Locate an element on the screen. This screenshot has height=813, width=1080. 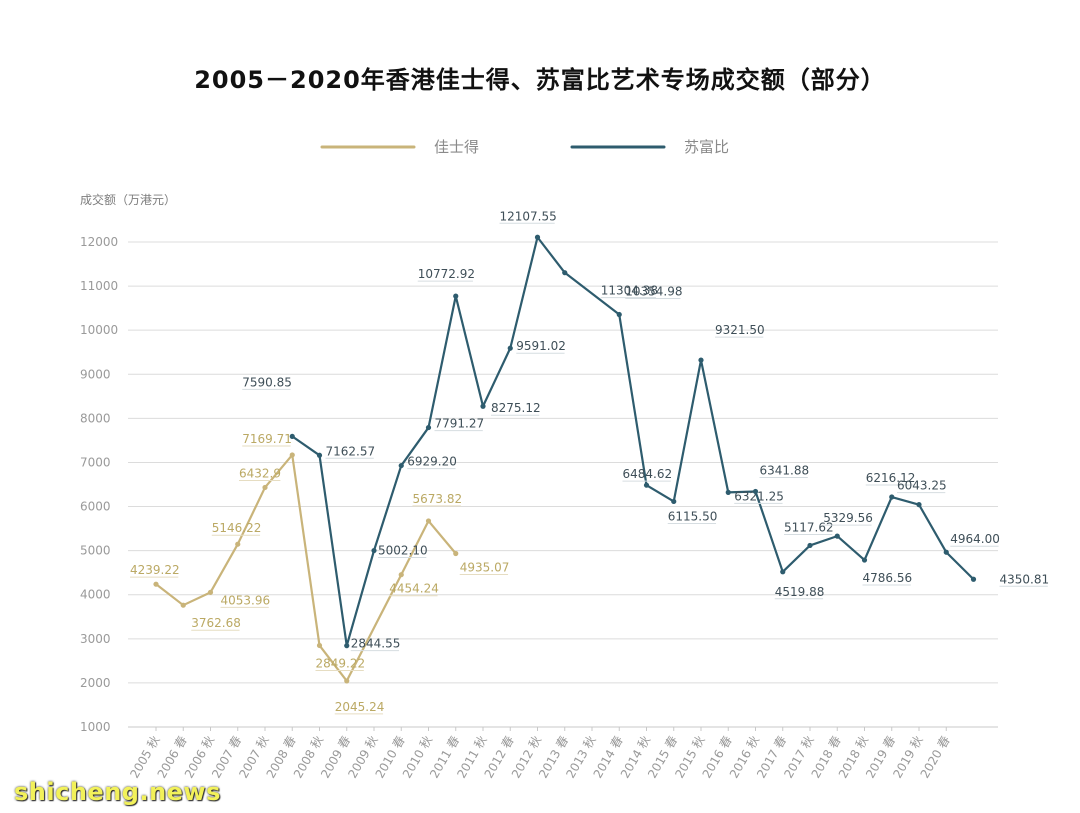
watermark: shicheng.news is located at coordinates (117, 792).